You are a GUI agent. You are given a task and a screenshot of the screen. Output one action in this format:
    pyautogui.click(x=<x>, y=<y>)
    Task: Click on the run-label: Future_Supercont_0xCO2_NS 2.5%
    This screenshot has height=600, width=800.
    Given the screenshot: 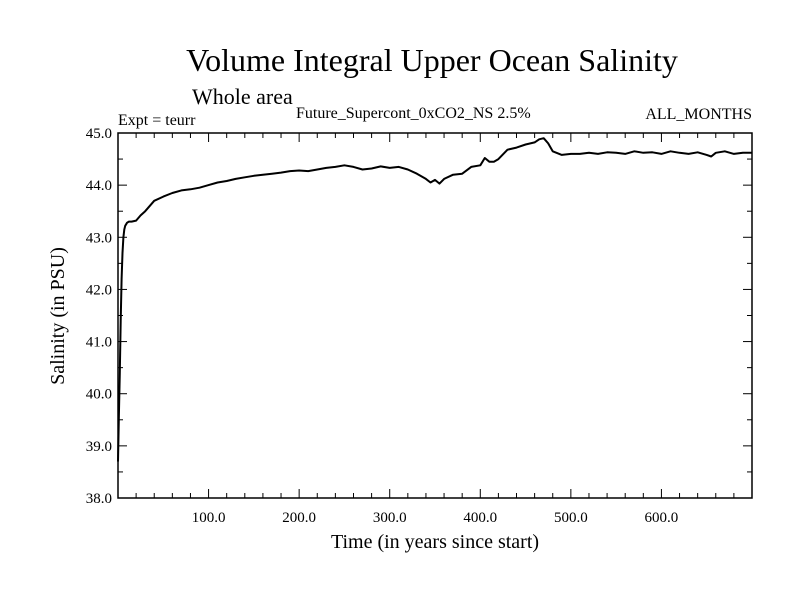 What is the action you would take?
    pyautogui.click(x=413, y=113)
    